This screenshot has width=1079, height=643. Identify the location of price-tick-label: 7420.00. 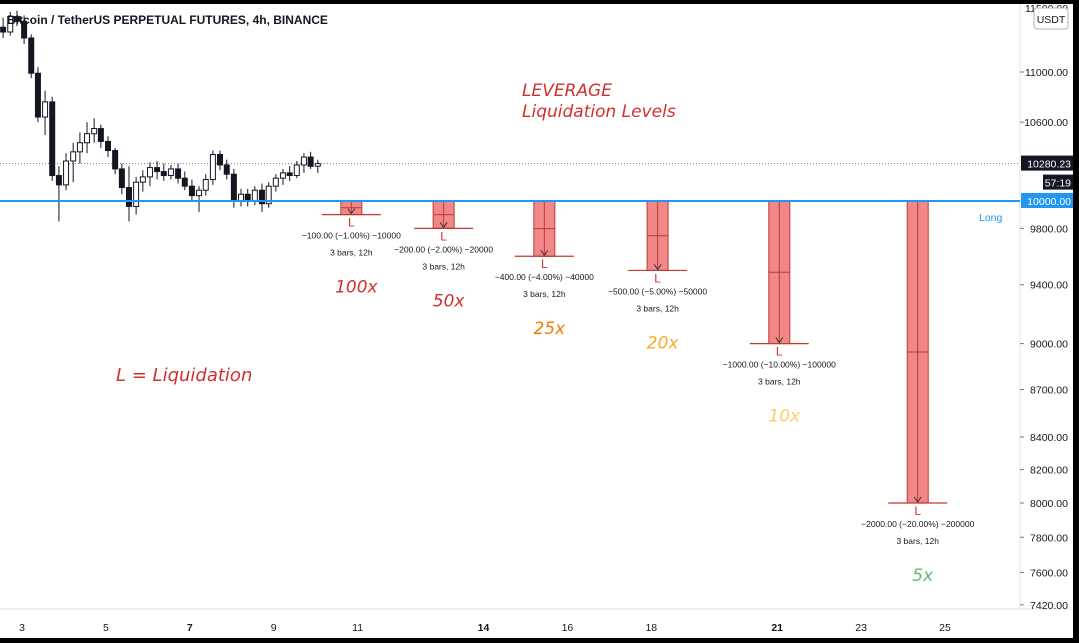
(1049, 606).